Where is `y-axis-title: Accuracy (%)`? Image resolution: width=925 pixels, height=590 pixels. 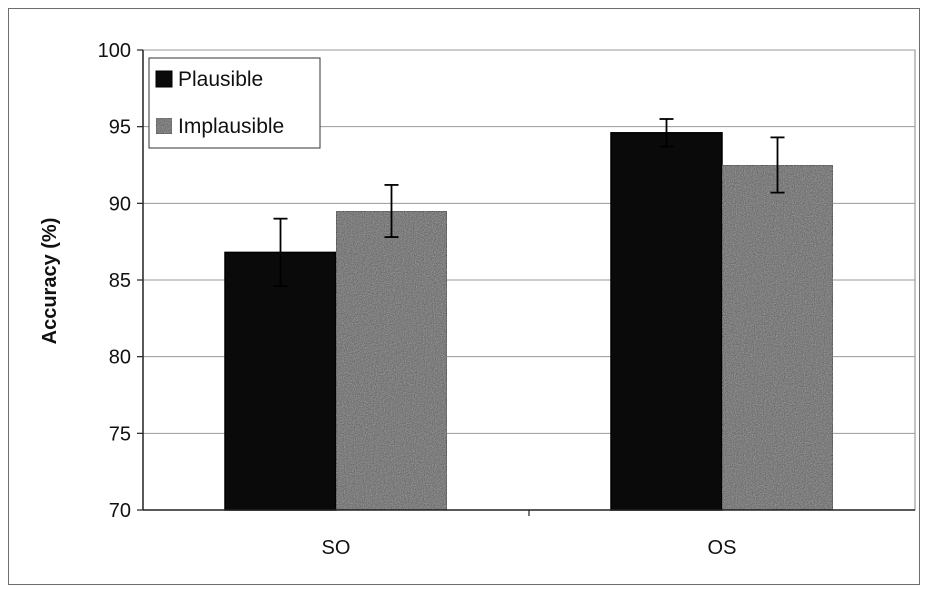 y-axis-title: Accuracy (%) is located at coordinates (50, 281).